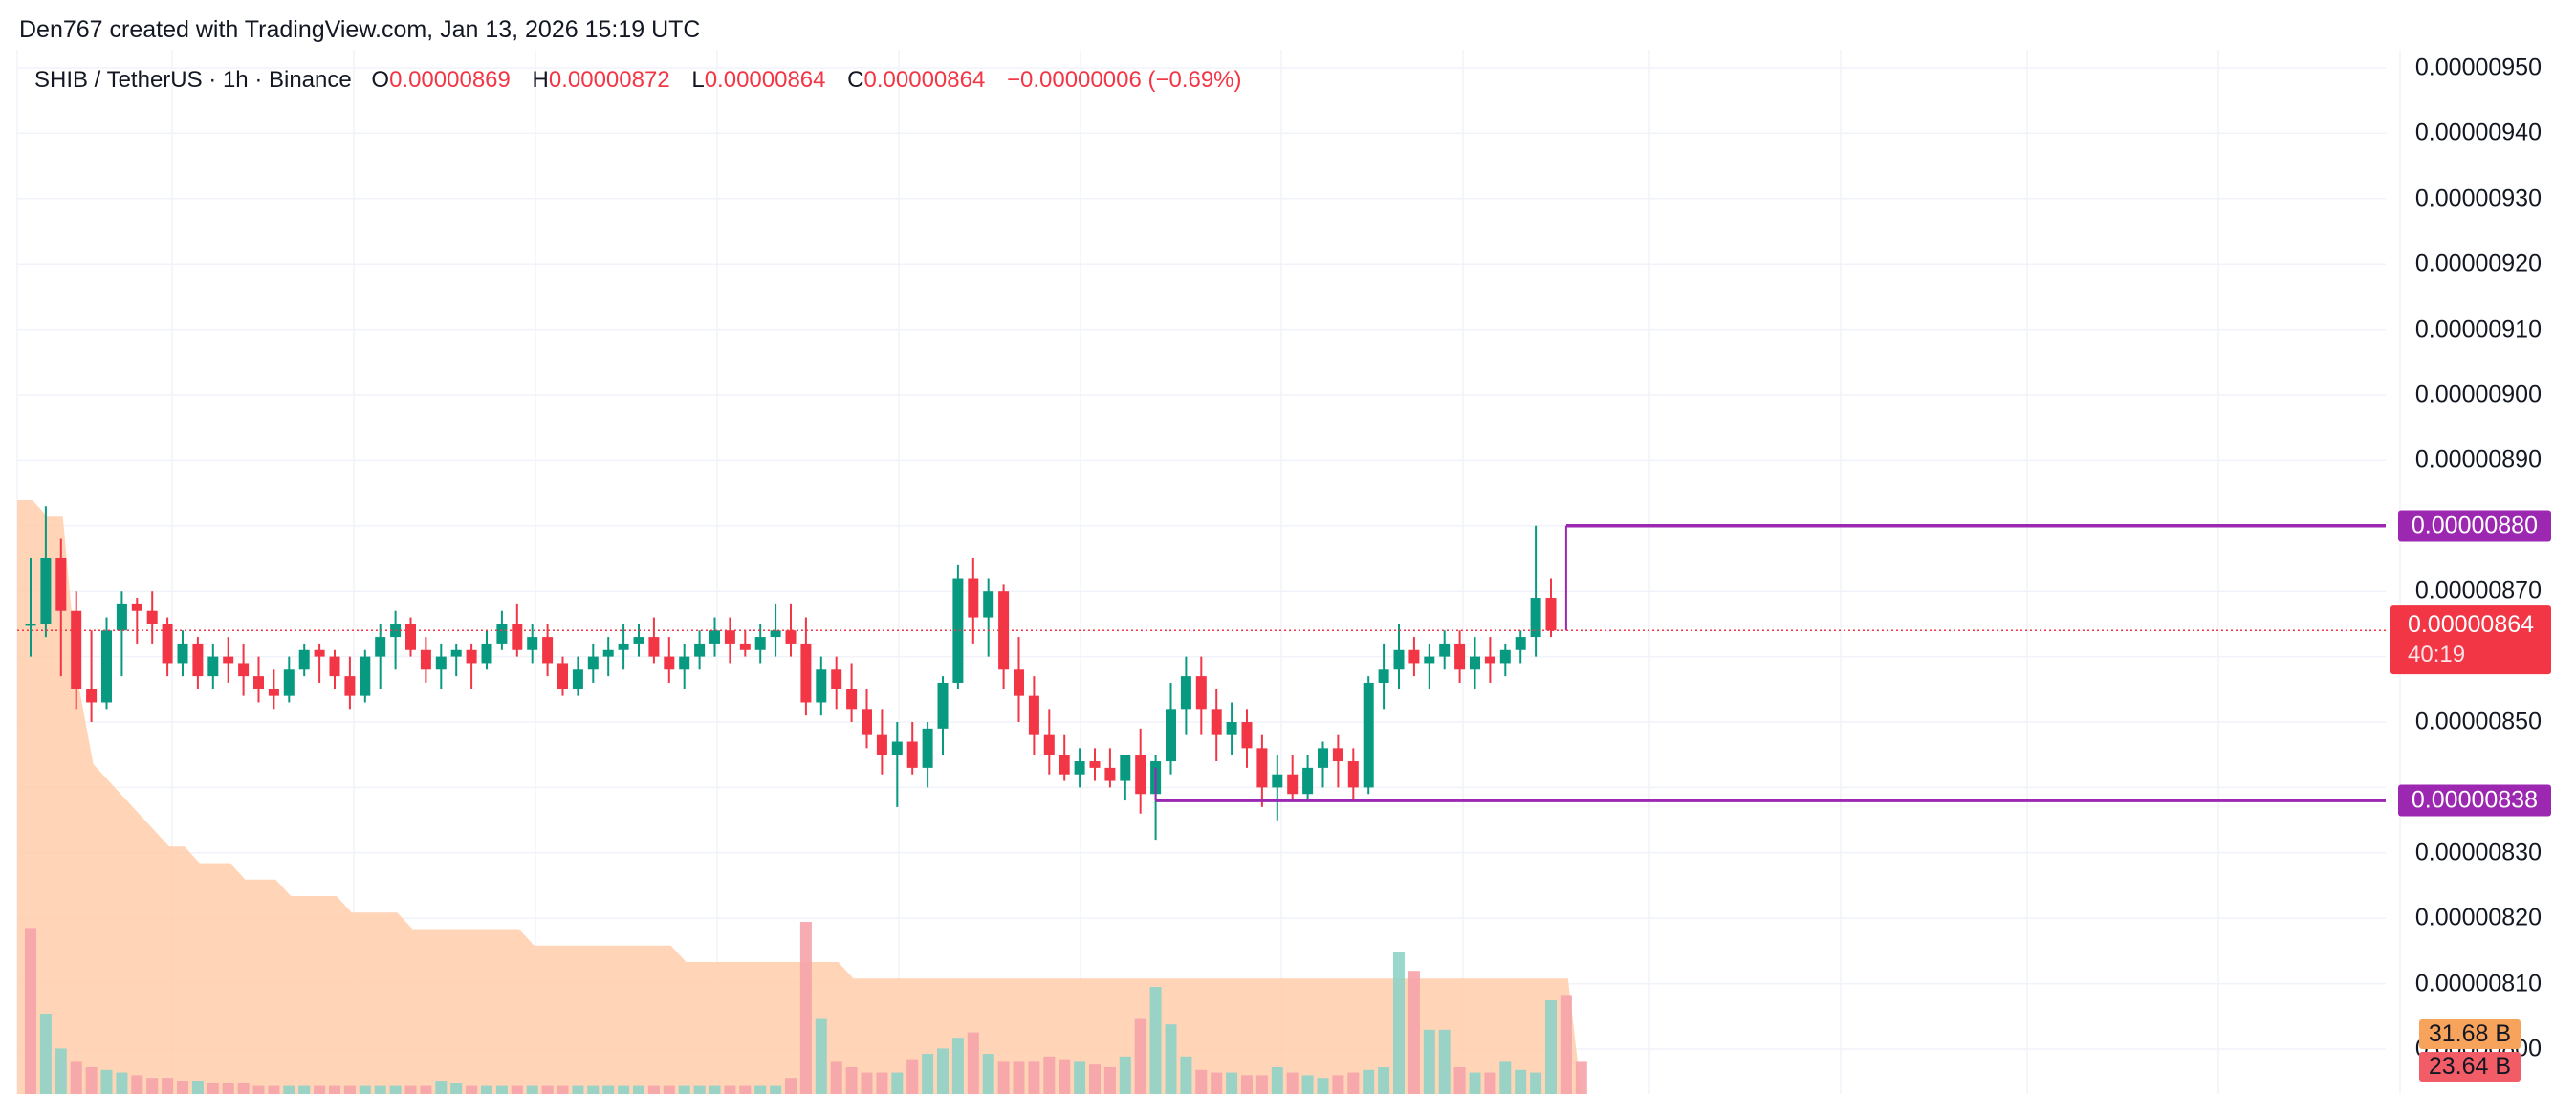 The width and height of the screenshot is (2576, 1094). I want to click on price-axis-tick: 0.00000950, so click(2478, 67).